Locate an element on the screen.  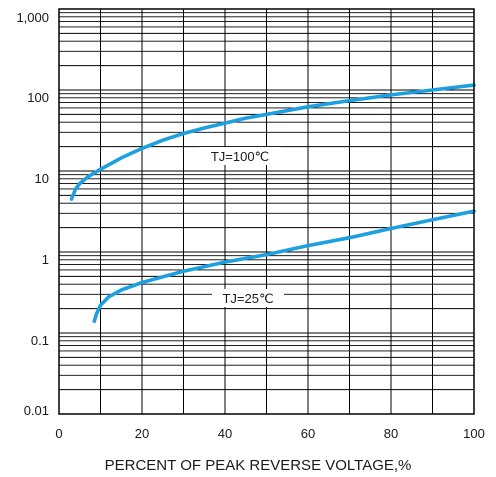
x-tick-label: 100 is located at coordinates (474, 433).